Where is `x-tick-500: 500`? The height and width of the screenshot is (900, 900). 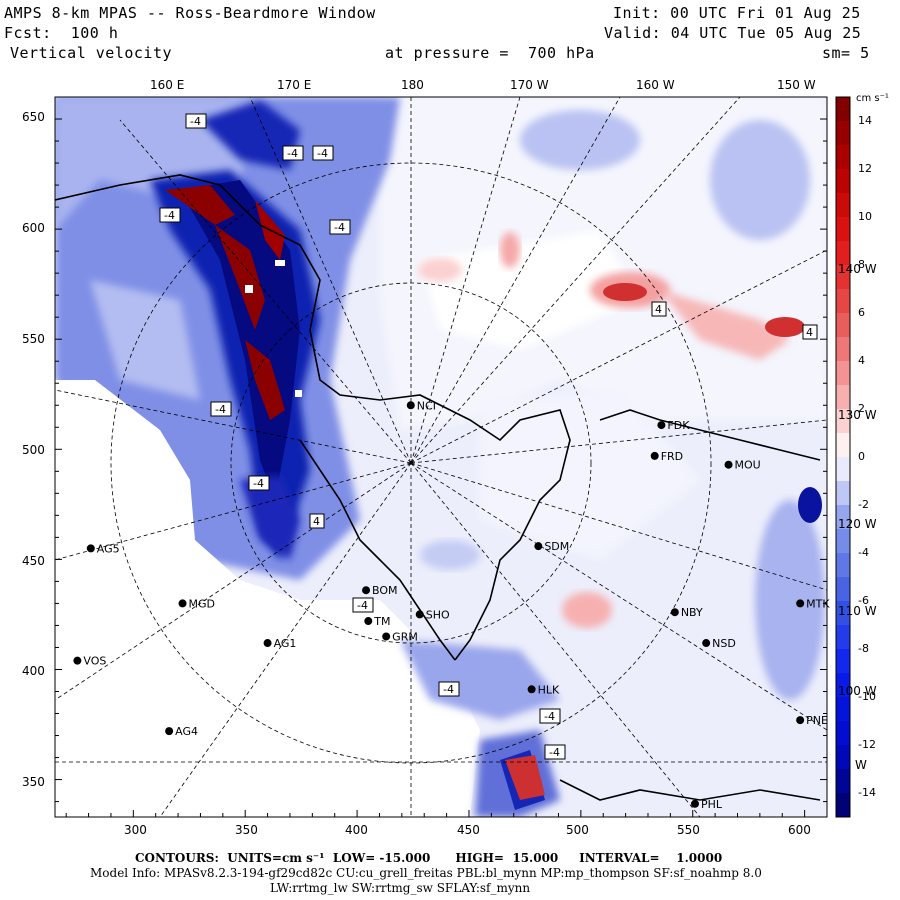
x-tick-500: 500 is located at coordinates (577, 830).